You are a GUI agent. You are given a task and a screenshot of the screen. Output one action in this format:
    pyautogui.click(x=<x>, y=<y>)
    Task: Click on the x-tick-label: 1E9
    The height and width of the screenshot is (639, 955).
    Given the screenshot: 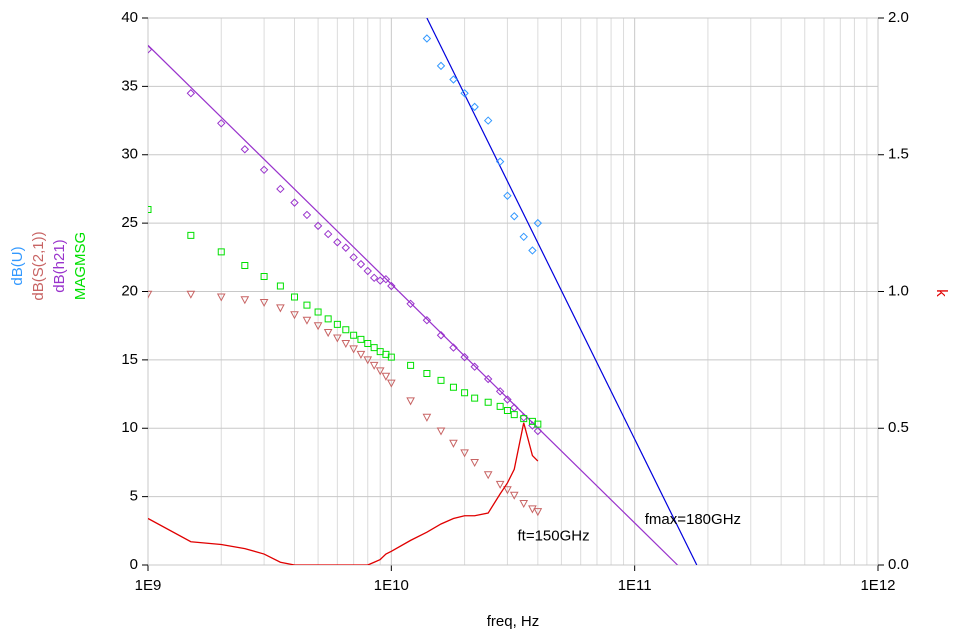 What is the action you would take?
    pyautogui.click(x=148, y=585)
    